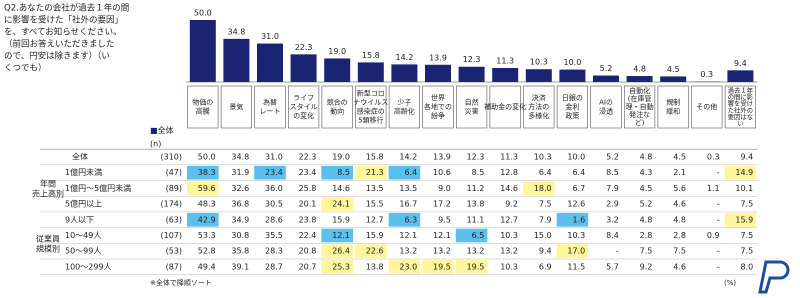 This screenshot has height=298, width=800. Describe the element at coordinates (706, 74) in the screenshot. I see `value-label: 0.3` at that location.